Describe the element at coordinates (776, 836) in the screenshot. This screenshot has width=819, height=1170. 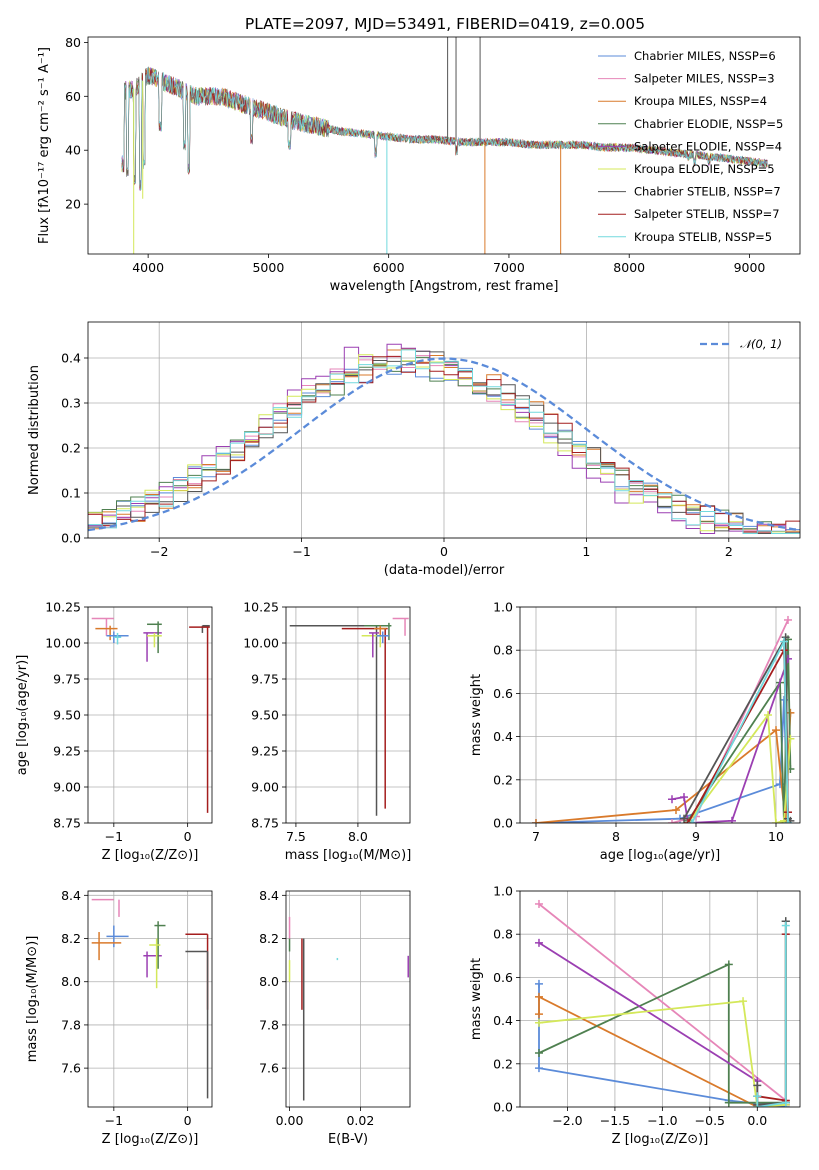
I see `x-tick-label: 10` at that location.